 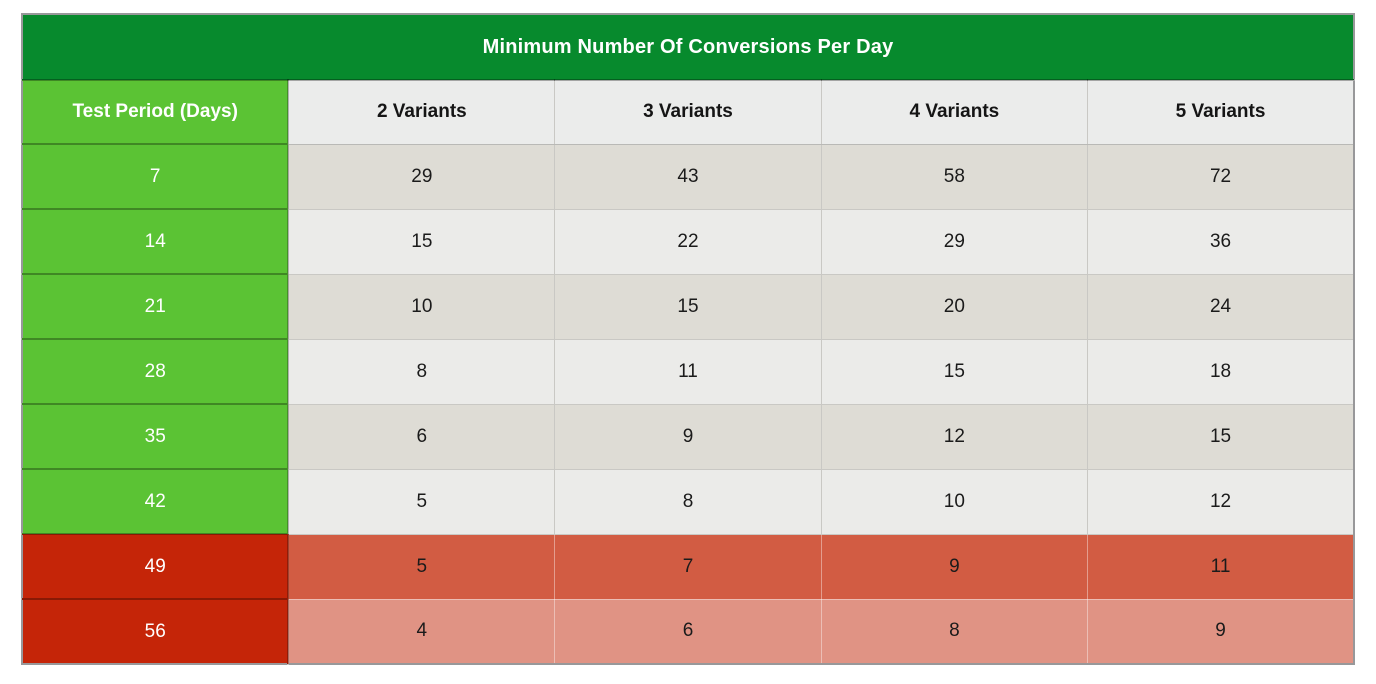 I want to click on value-cell: 24, so click(x=1221, y=306).